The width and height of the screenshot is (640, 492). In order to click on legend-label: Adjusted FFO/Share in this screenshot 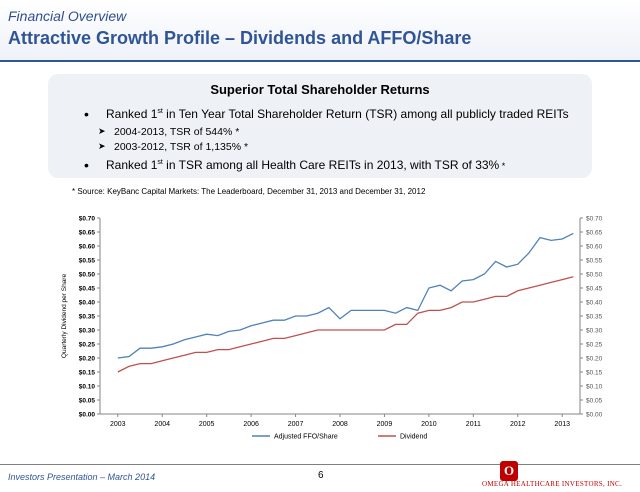, I will do `click(306, 437)`.